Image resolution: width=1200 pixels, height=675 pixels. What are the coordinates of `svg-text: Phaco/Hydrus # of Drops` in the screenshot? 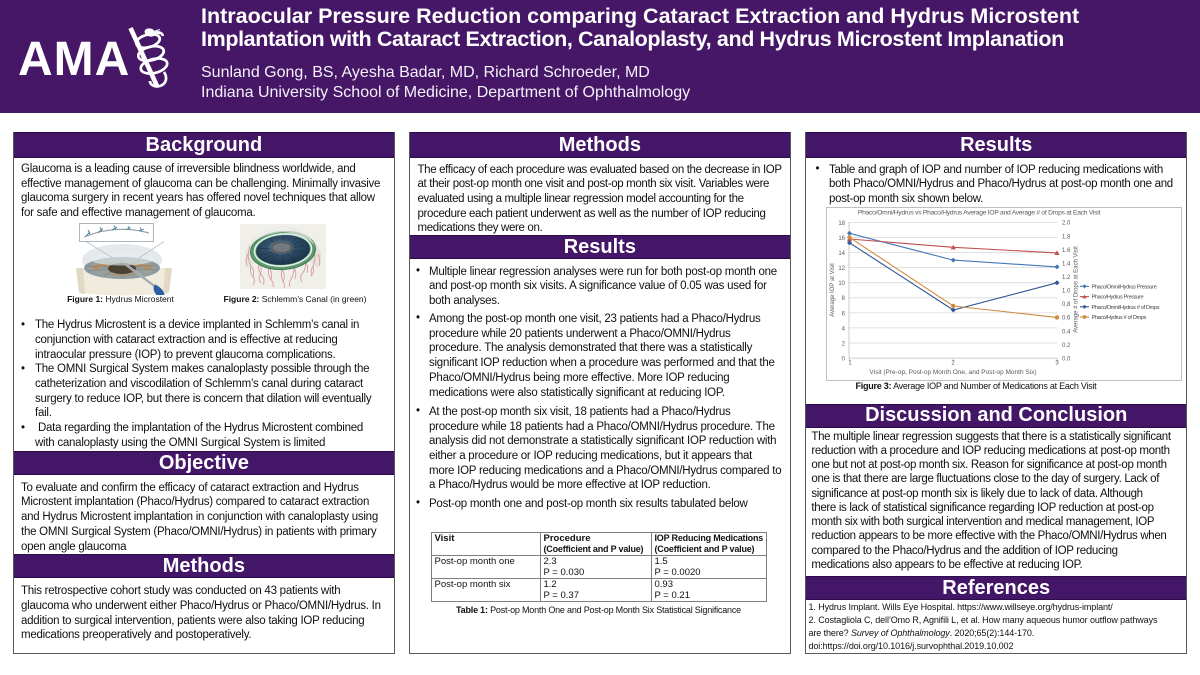 It's located at (1118, 318).